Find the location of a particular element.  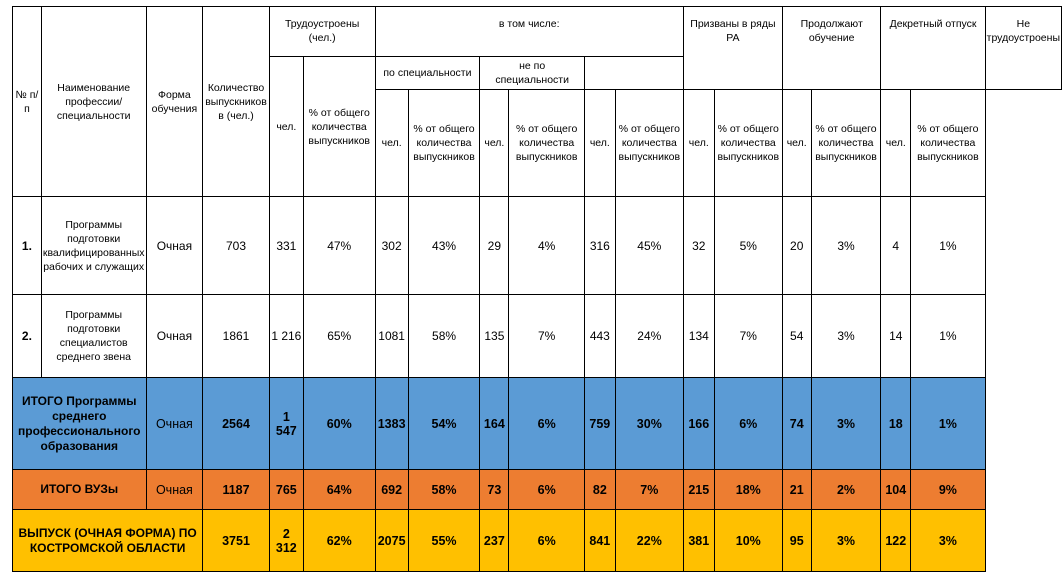

total-emp-pct: 62% is located at coordinates (339, 540).